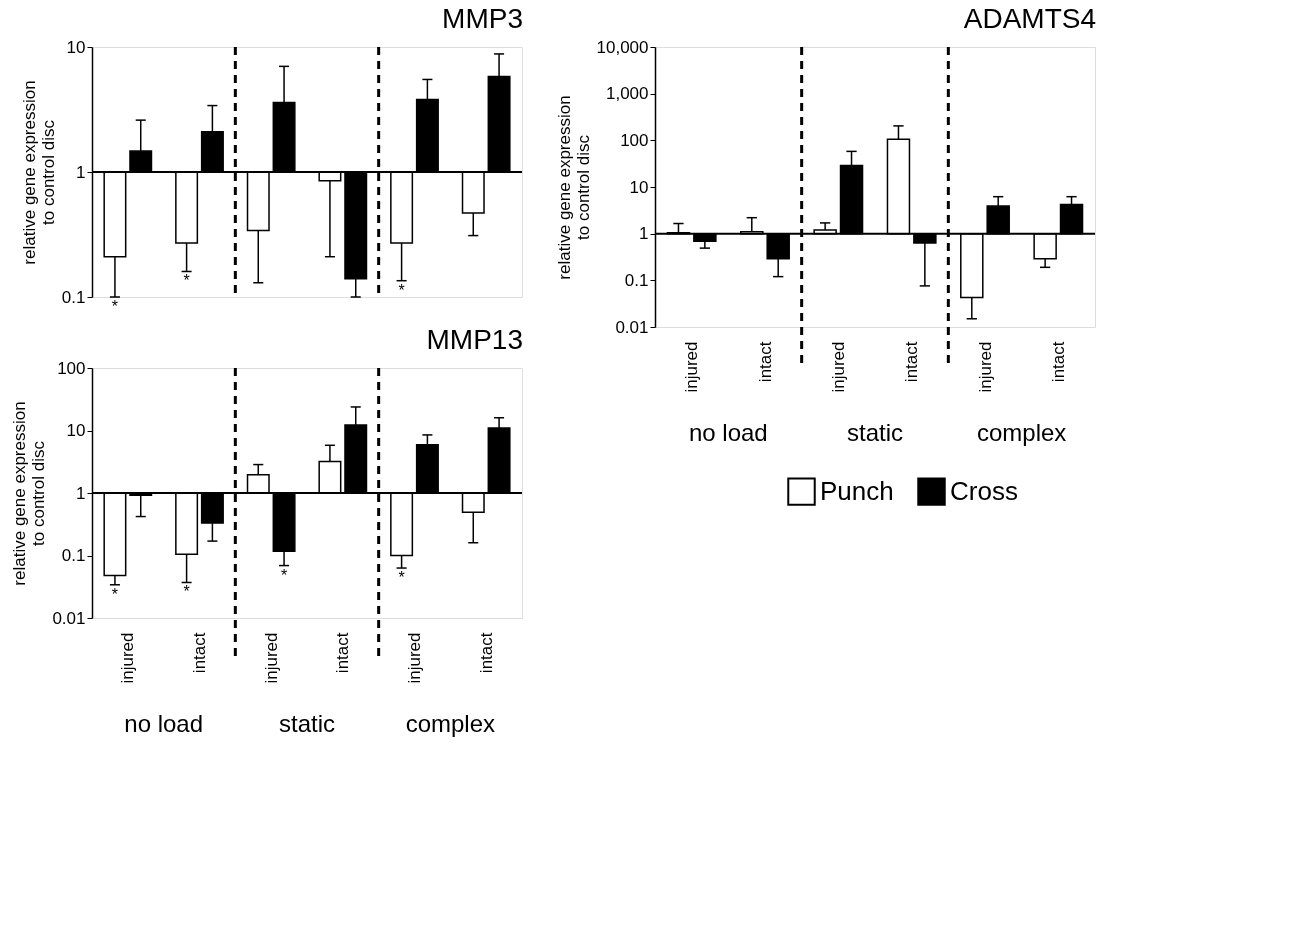  I want to click on y-tick-label: 1,000, so click(627, 94).